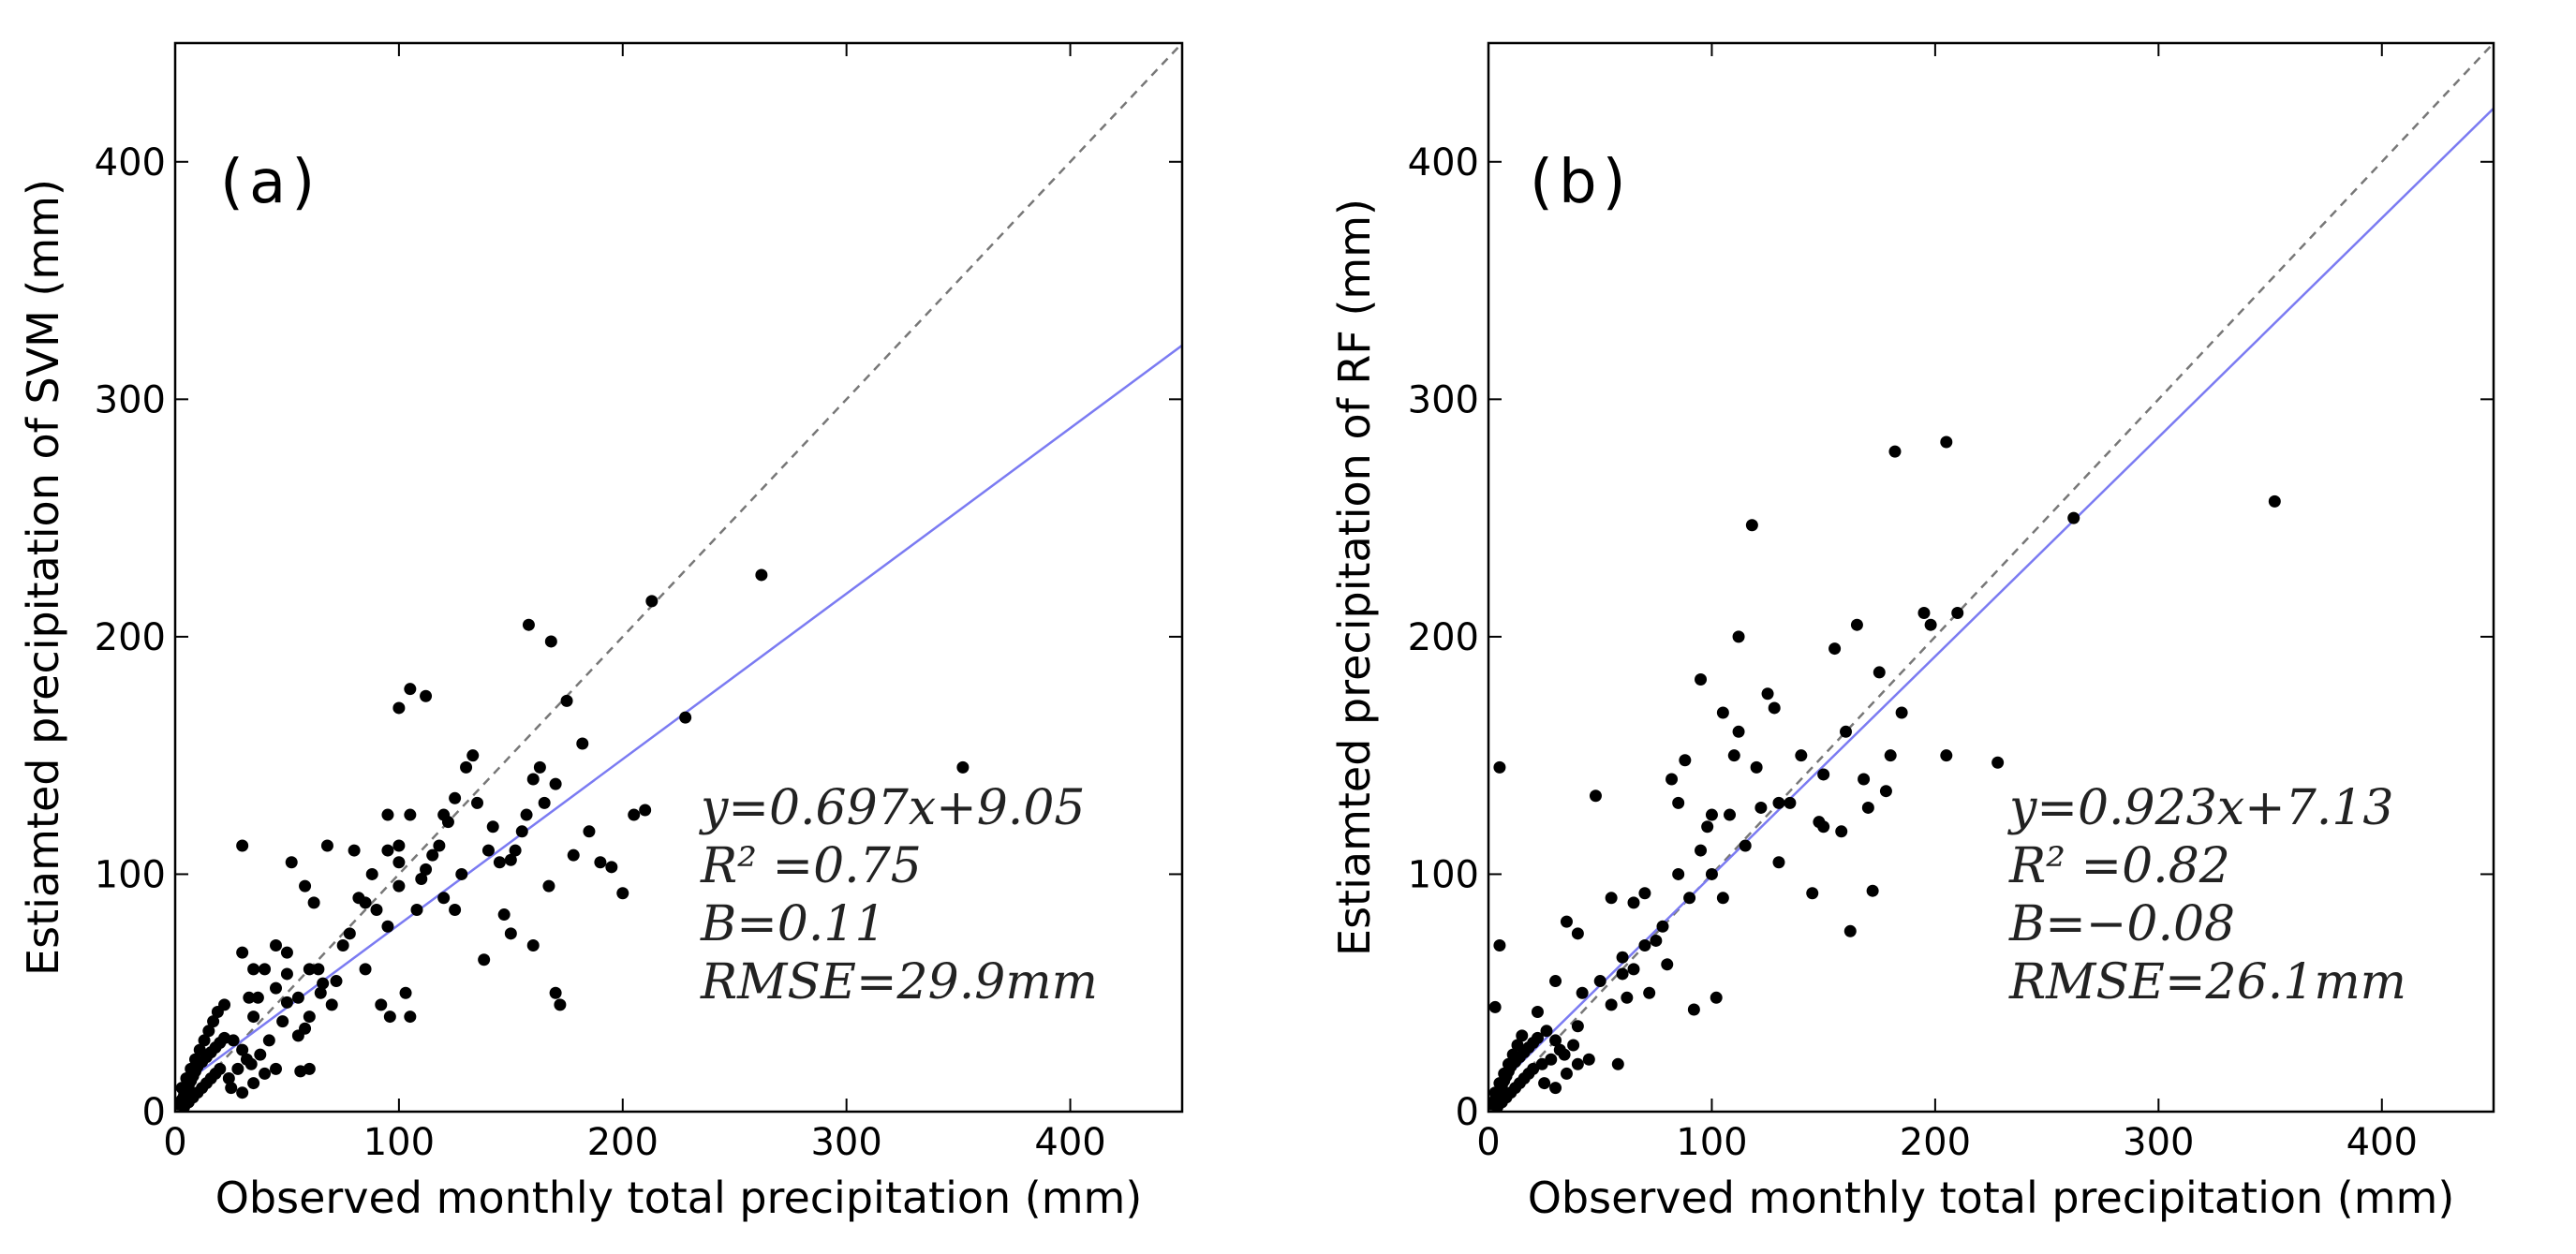 This screenshot has height=1254, width=2576. Describe the element at coordinates (1070, 1142) in the screenshot. I see `x-tick-label: 400` at that location.